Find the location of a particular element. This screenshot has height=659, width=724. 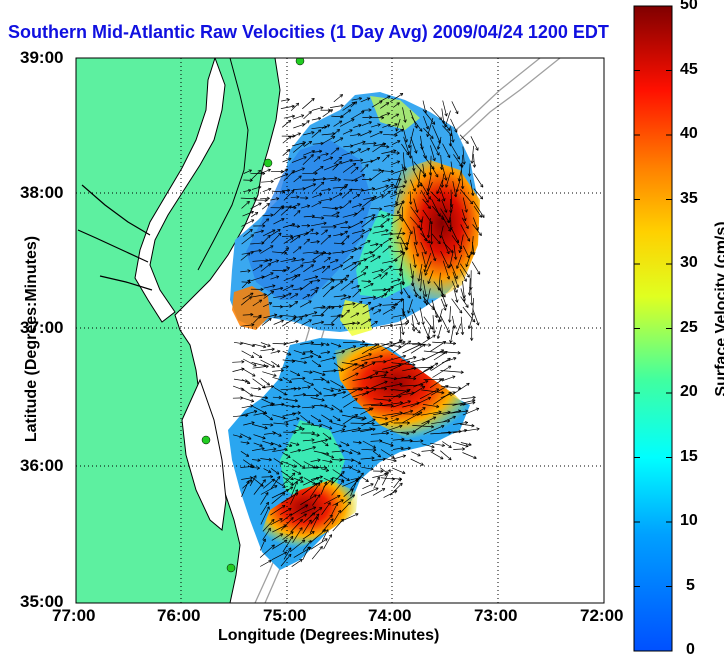

x-tick: 77:00 is located at coordinates (74, 615).